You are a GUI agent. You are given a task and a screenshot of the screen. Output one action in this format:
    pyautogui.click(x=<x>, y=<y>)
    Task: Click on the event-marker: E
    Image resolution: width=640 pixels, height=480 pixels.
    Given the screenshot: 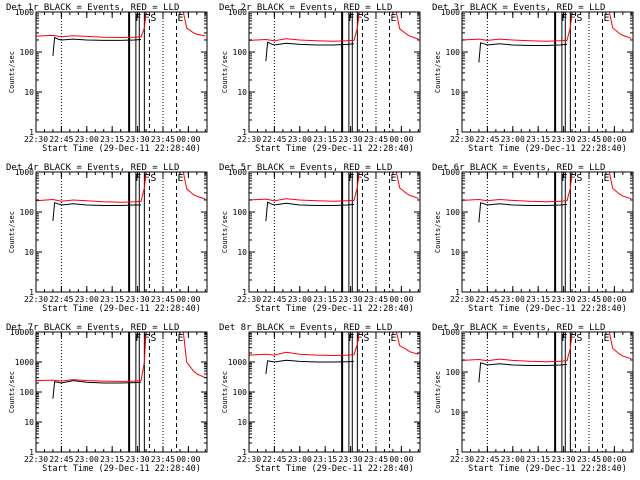 What is the action you would take?
    pyautogui.click(x=607, y=338)
    